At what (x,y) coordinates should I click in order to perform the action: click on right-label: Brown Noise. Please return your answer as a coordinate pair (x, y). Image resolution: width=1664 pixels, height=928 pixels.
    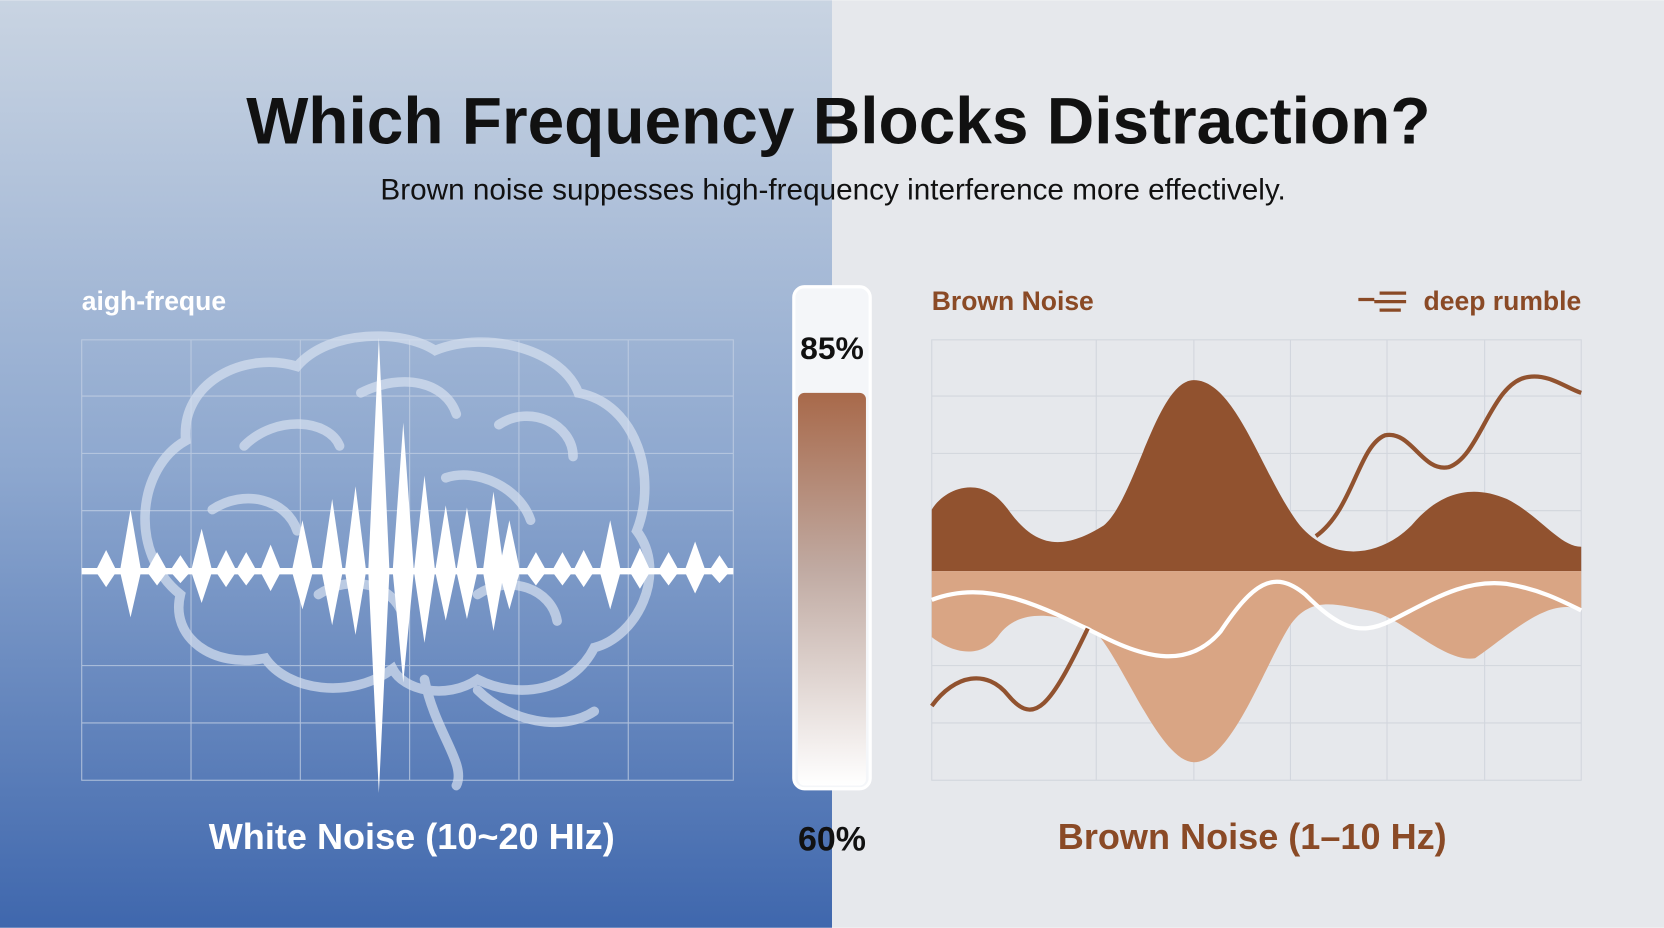
    Looking at the image, I should click on (1013, 301).